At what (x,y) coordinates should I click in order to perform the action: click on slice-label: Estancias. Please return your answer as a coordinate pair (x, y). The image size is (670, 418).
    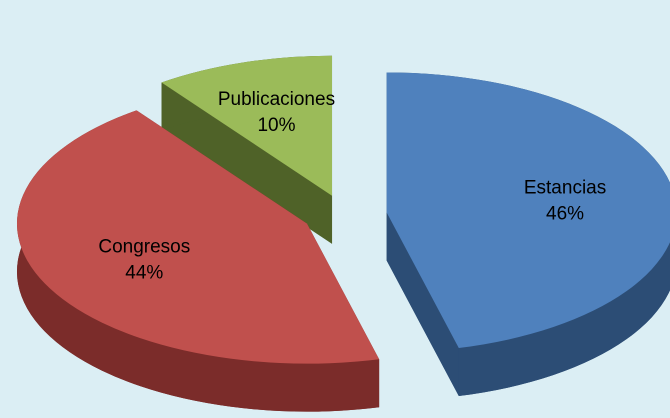
    Looking at the image, I should click on (565, 188).